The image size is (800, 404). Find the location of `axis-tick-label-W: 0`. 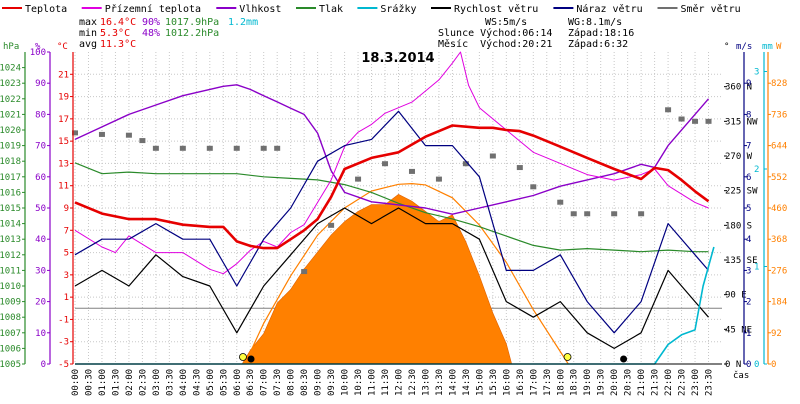

axis-tick-label-W: 0 is located at coordinates (773, 365).